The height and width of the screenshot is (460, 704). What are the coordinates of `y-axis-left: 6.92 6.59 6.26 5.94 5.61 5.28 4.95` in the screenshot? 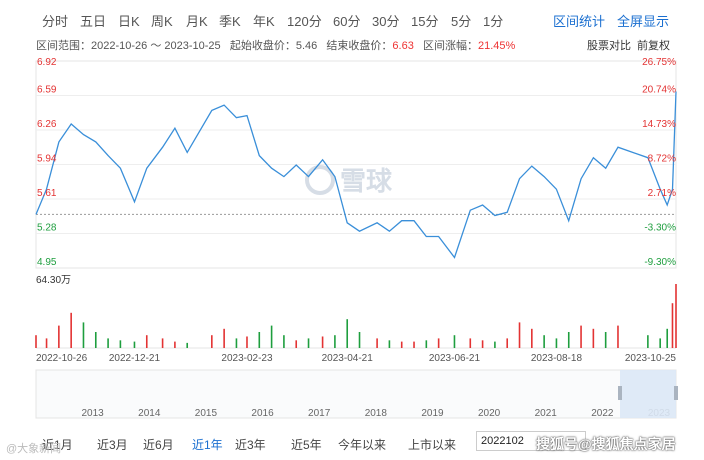 It's located at (47, 162).